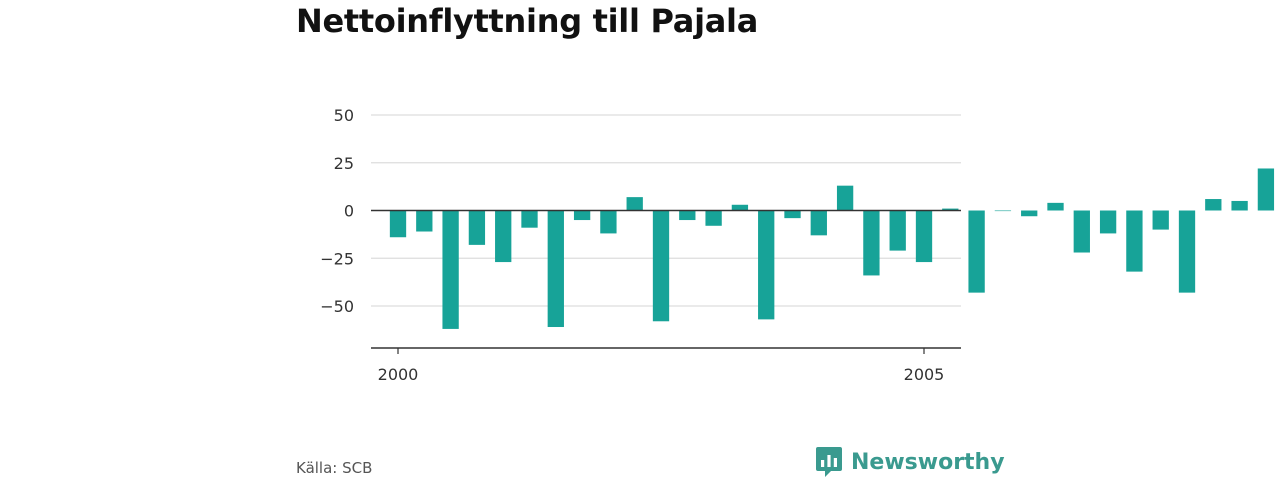 The image size is (1280, 480). I want to click on newsworthy-logo: Newsworthy, so click(910, 462).